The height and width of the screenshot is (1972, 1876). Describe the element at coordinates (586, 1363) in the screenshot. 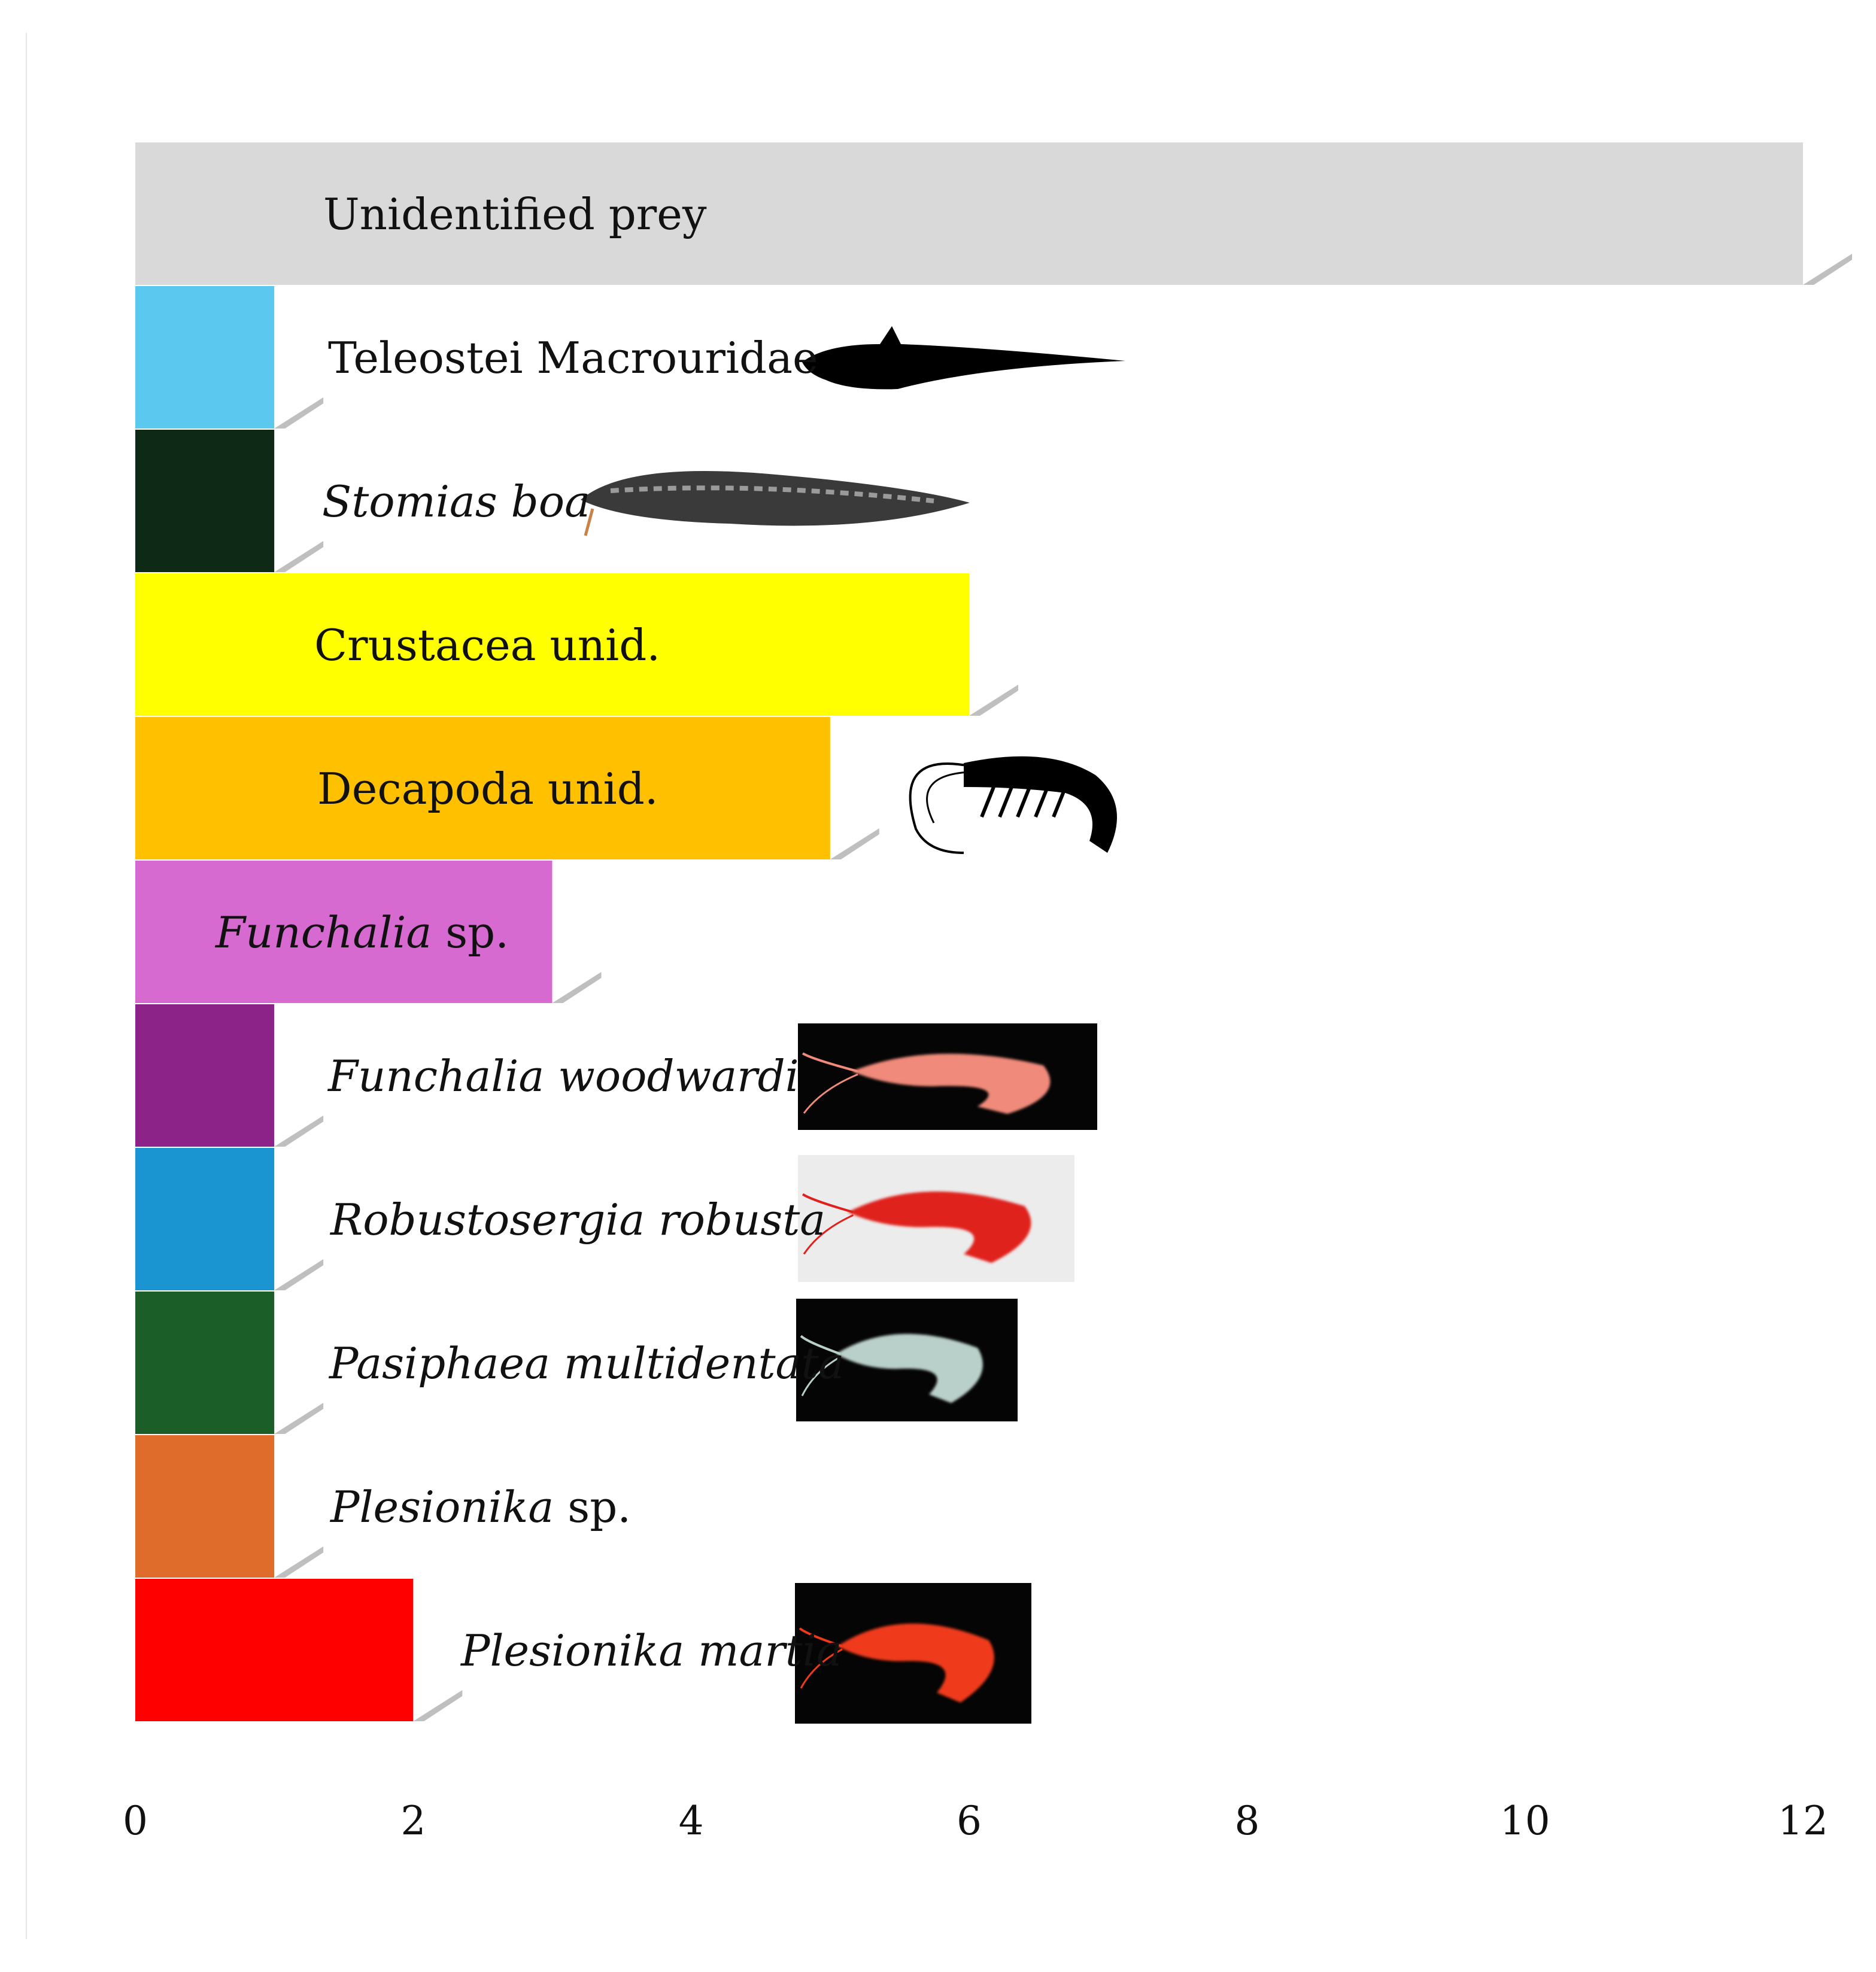

I see `category-label-pasiphaea-multidentata: Pasiphaea multidentata` at that location.